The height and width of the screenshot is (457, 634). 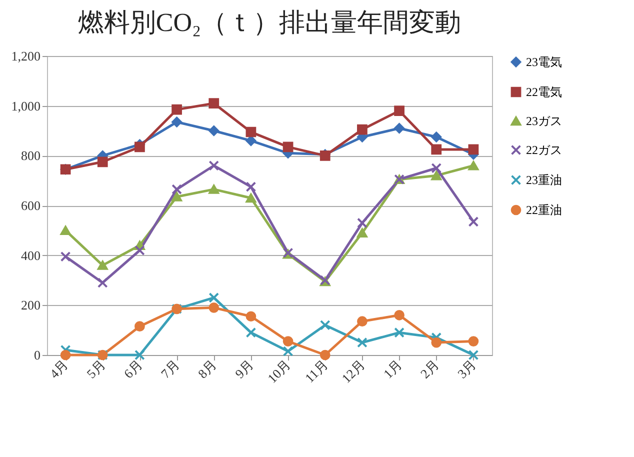 I want to click on y-tick-label: 200, so click(x=30, y=305).